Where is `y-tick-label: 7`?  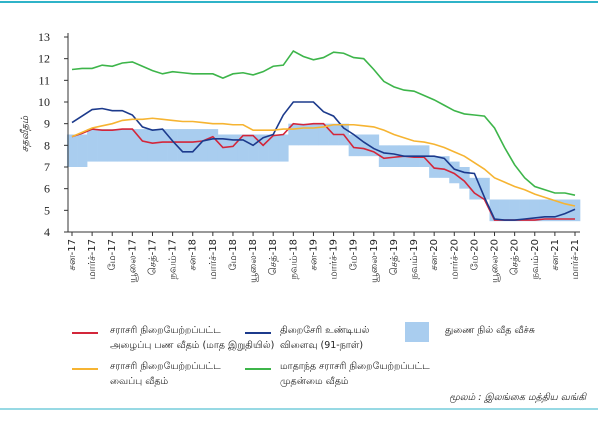 y-tick-label: 7 is located at coordinates (47, 167).